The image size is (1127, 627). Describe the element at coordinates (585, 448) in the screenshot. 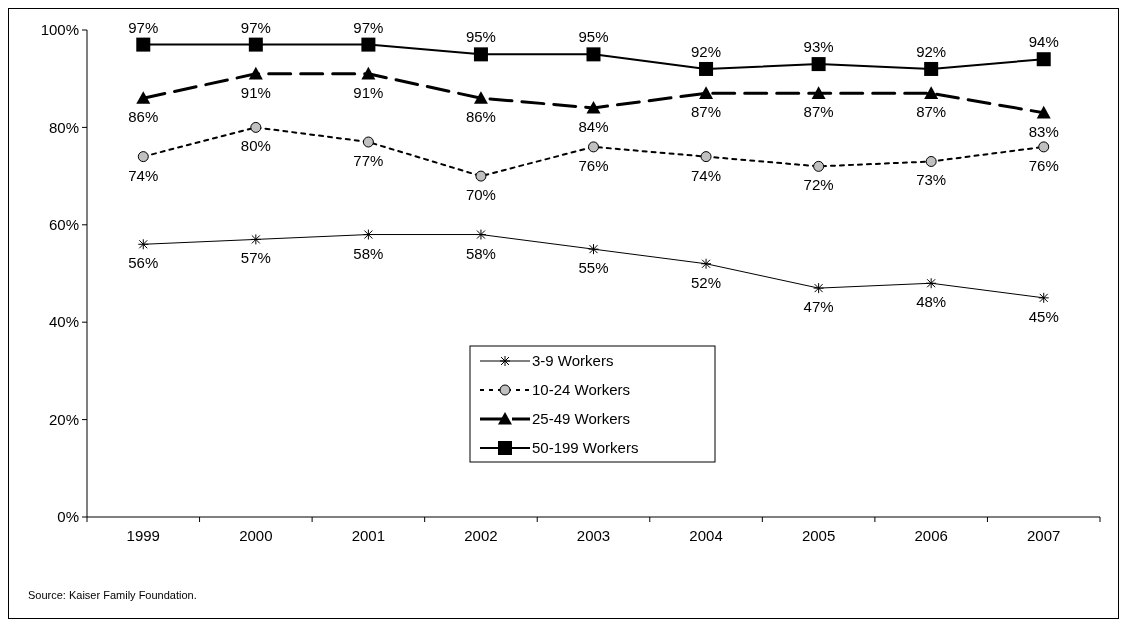

I see `legend-label: 50-199 Workers` at that location.